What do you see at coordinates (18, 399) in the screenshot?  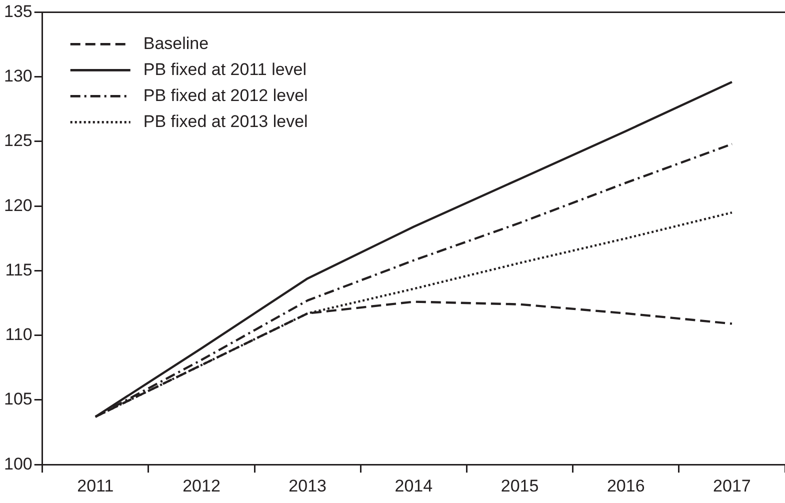 I see `y-tick-label: 105` at bounding box center [18, 399].